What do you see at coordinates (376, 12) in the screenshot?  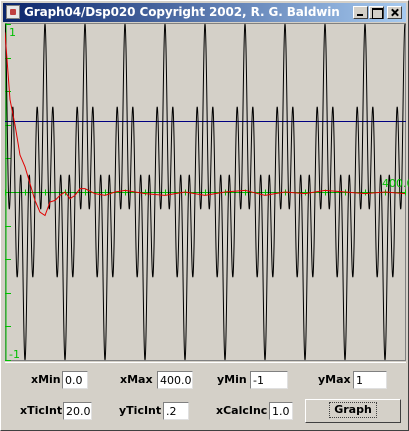 I see `maximize-button` at bounding box center [376, 12].